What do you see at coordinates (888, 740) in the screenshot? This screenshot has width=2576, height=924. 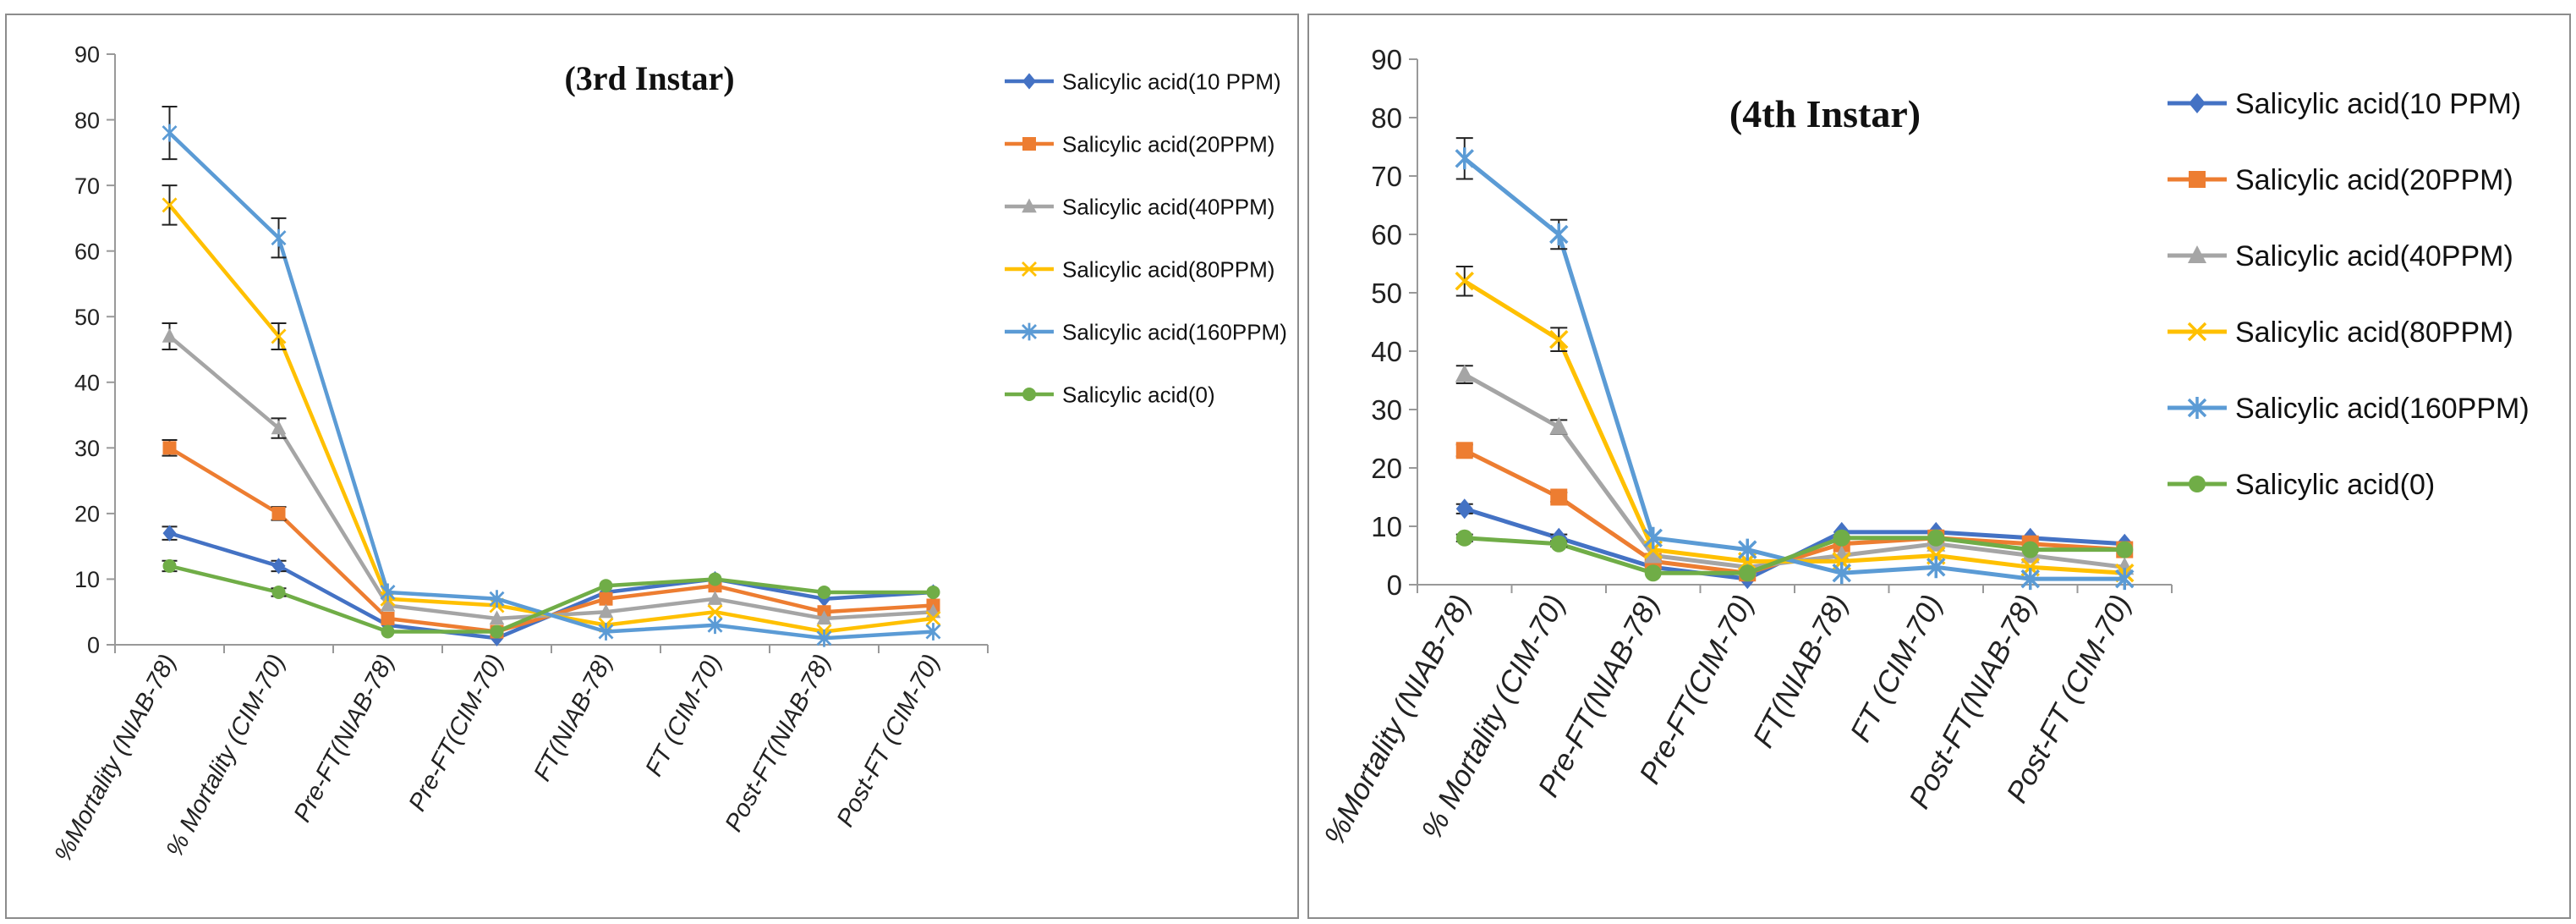 I see `x-category-label: Post-FT (CIM-70)` at bounding box center [888, 740].